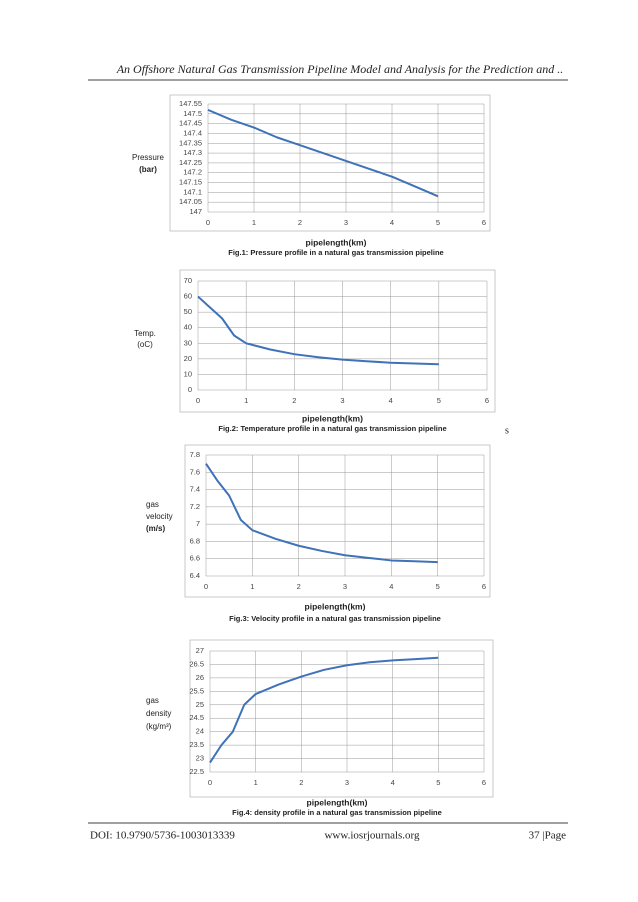 The width and height of the screenshot is (638, 902). What do you see at coordinates (195, 506) in the screenshot?
I see `y-tick-label: 7.2` at bounding box center [195, 506].